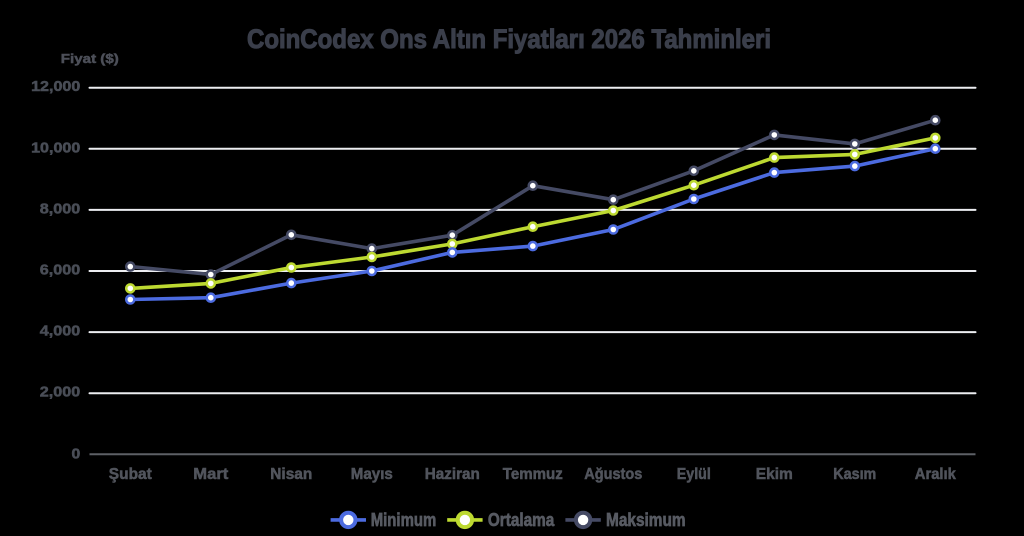  Describe the element at coordinates (613, 474) in the screenshot. I see `svg-text: Ağustos` at that location.